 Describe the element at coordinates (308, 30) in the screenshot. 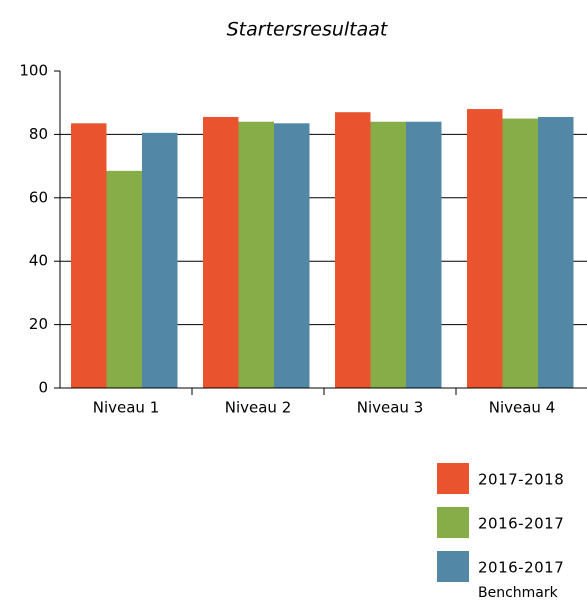

I see `chart-title: Startersresultaat` at that location.